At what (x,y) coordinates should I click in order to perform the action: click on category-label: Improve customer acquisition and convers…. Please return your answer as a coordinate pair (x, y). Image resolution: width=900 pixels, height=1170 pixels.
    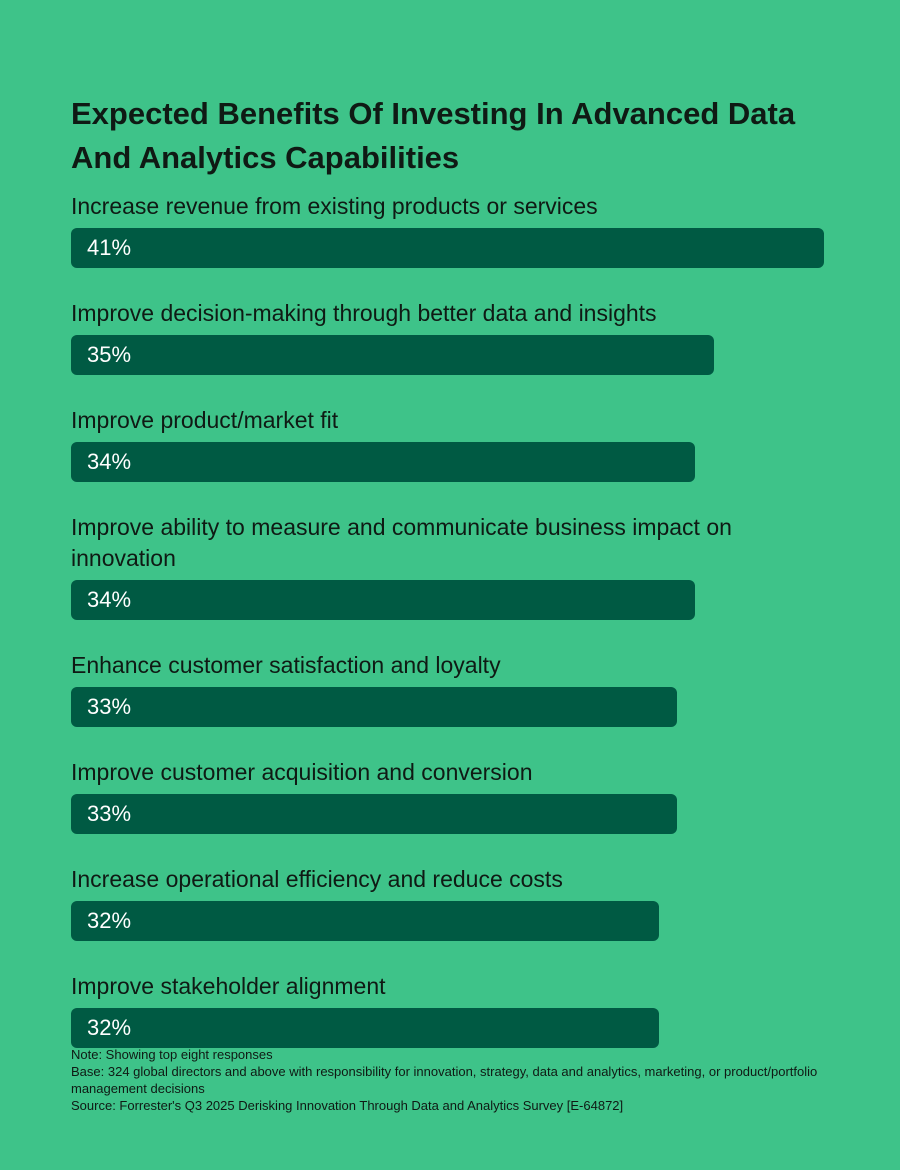
    Looking at the image, I should click on (302, 772).